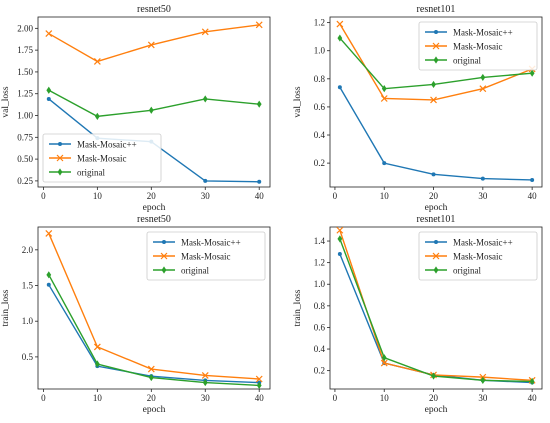  Describe the element at coordinates (6, 307) in the screenshot. I see `y-axis-label: train_loss` at that location.